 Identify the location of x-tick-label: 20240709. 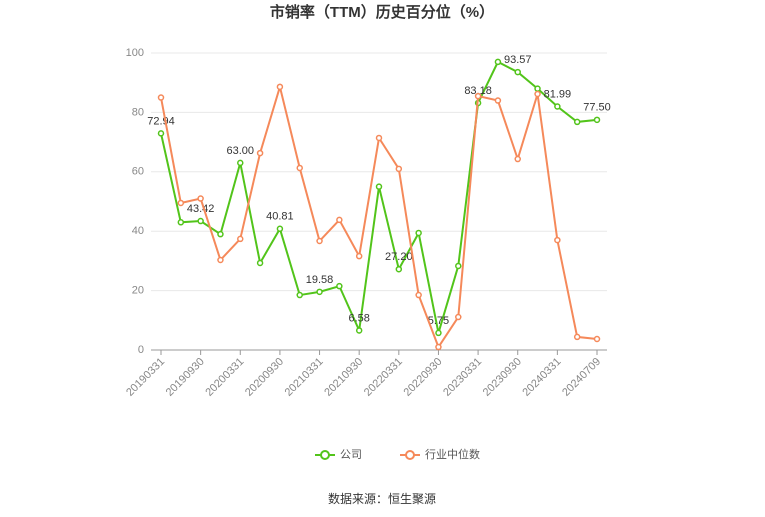
(581, 377).